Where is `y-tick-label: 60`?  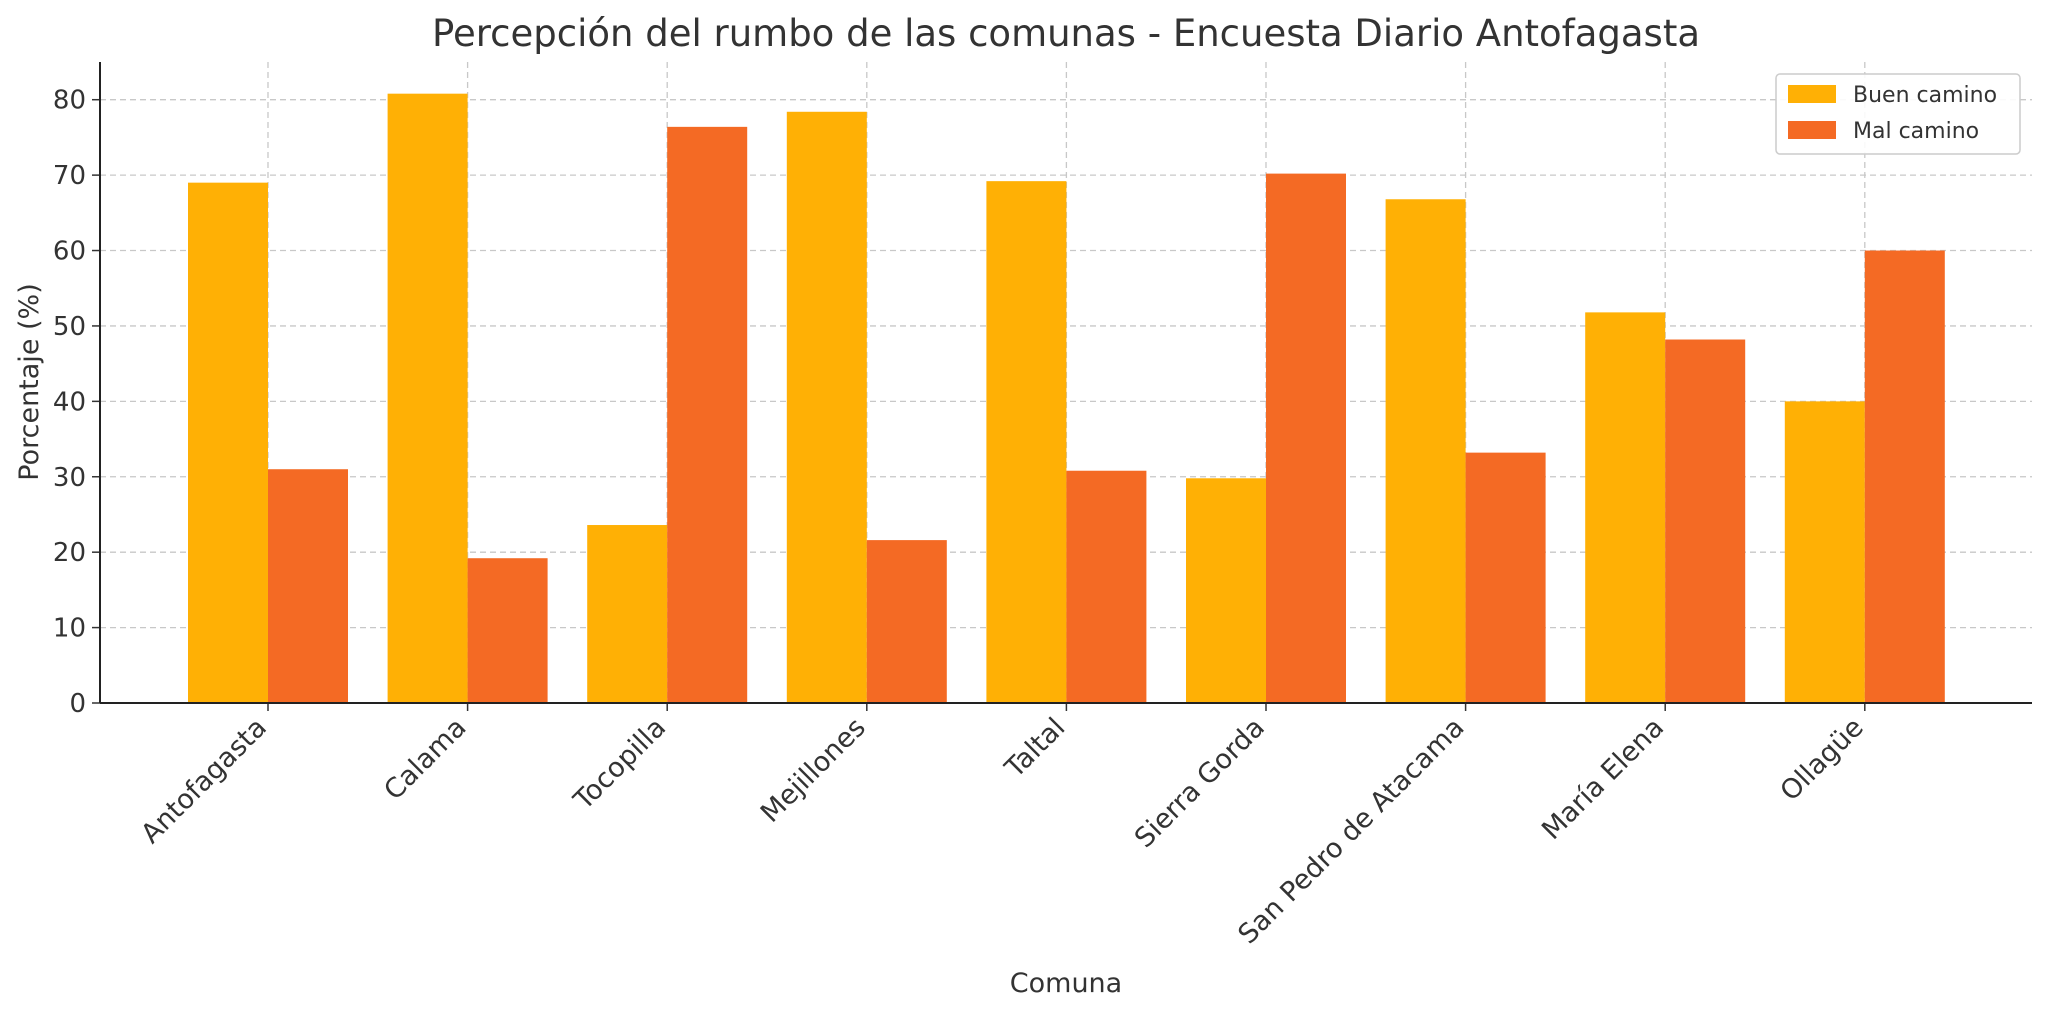 y-tick-label: 60 is located at coordinates (69, 252).